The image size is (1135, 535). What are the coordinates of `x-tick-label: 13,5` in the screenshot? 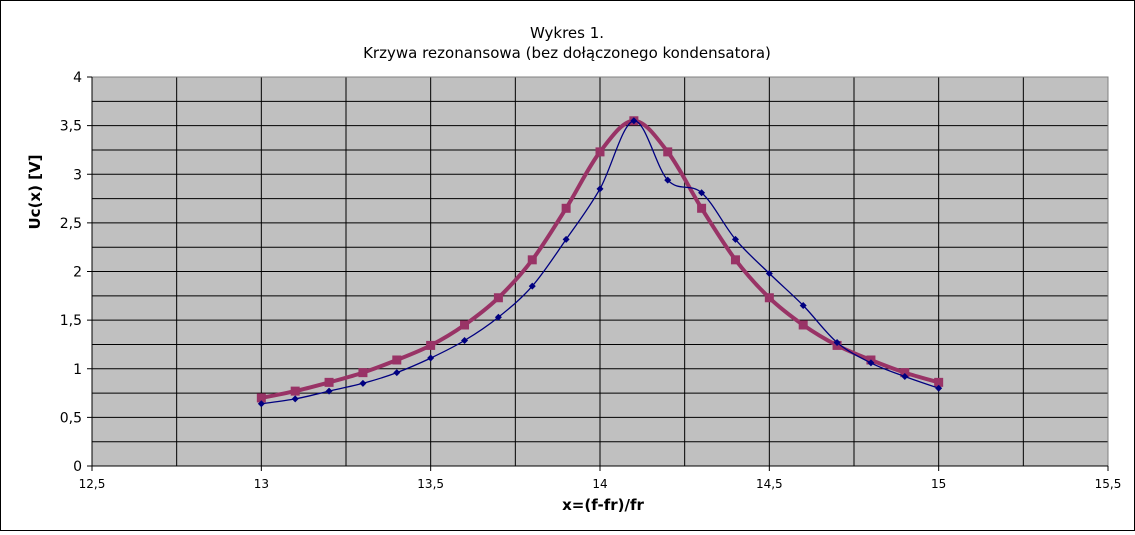 It's located at (430, 484).